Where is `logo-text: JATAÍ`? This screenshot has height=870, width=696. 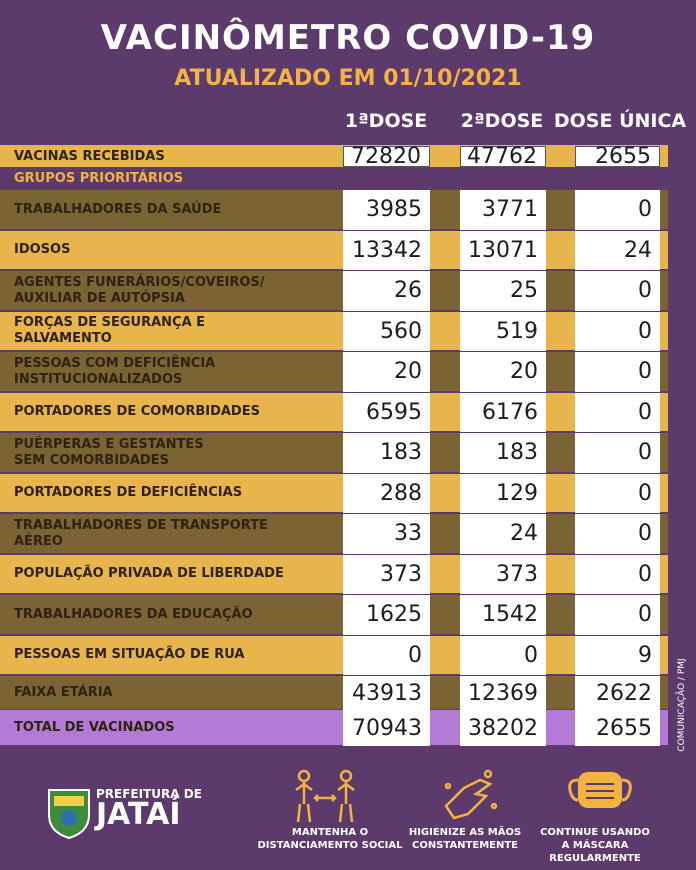
logo-text: JATAÍ is located at coordinates (138, 814).